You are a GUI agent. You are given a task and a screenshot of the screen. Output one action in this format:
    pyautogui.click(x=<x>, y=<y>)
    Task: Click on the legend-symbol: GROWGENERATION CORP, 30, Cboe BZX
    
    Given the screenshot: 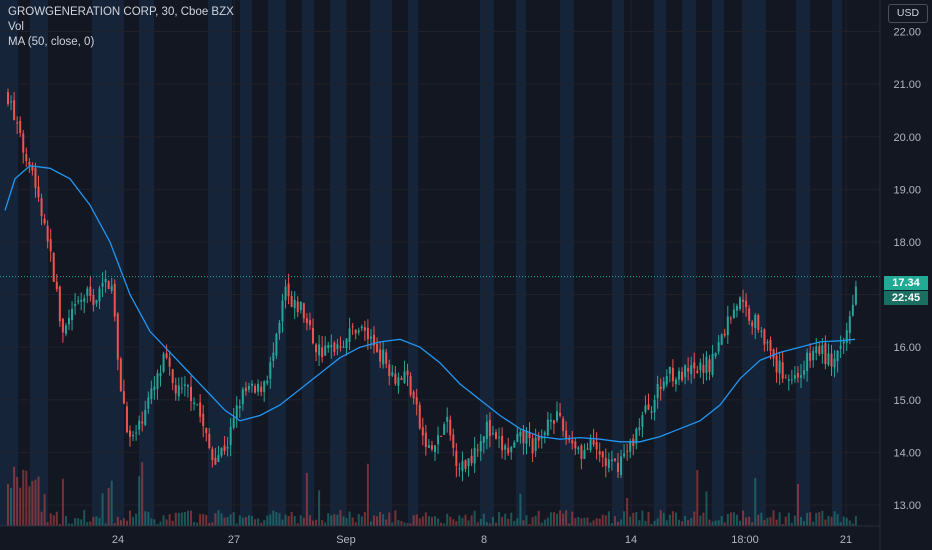 What is the action you would take?
    pyautogui.click(x=121, y=12)
    